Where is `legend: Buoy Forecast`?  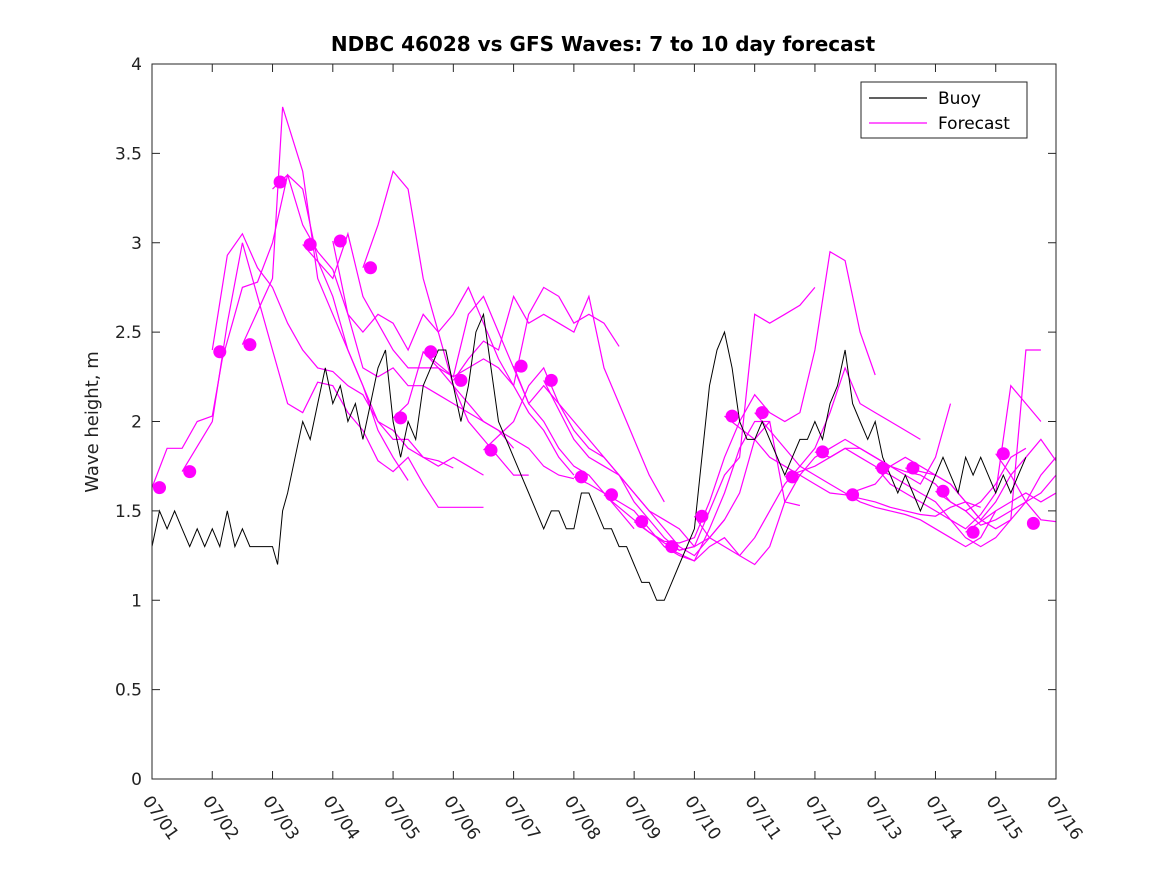
legend: Buoy Forecast is located at coordinates (944, 110).